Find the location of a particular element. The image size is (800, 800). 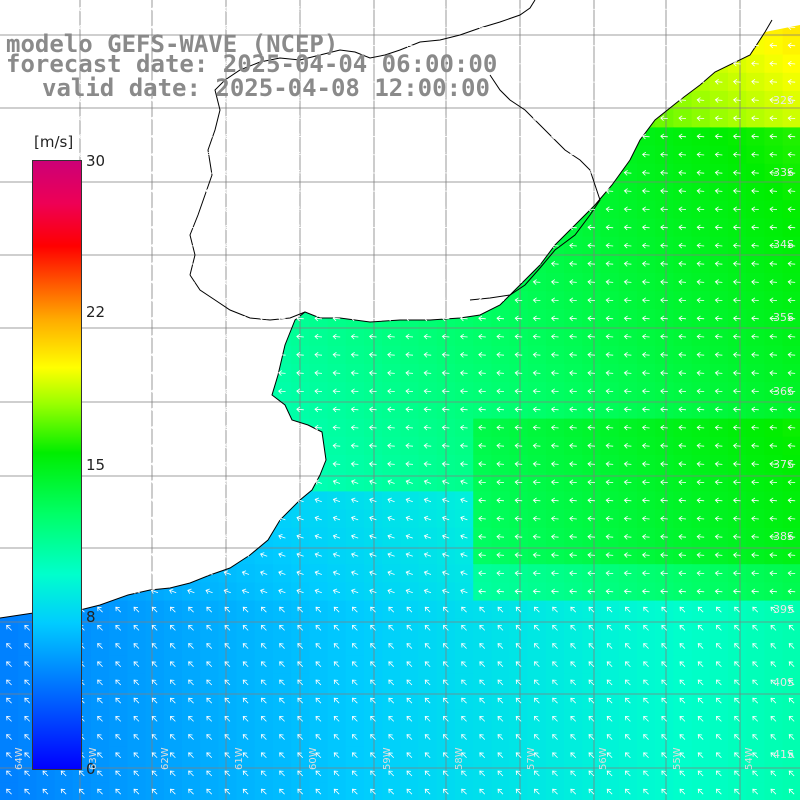

lon-label: 59W is located at coordinates (387, 758).